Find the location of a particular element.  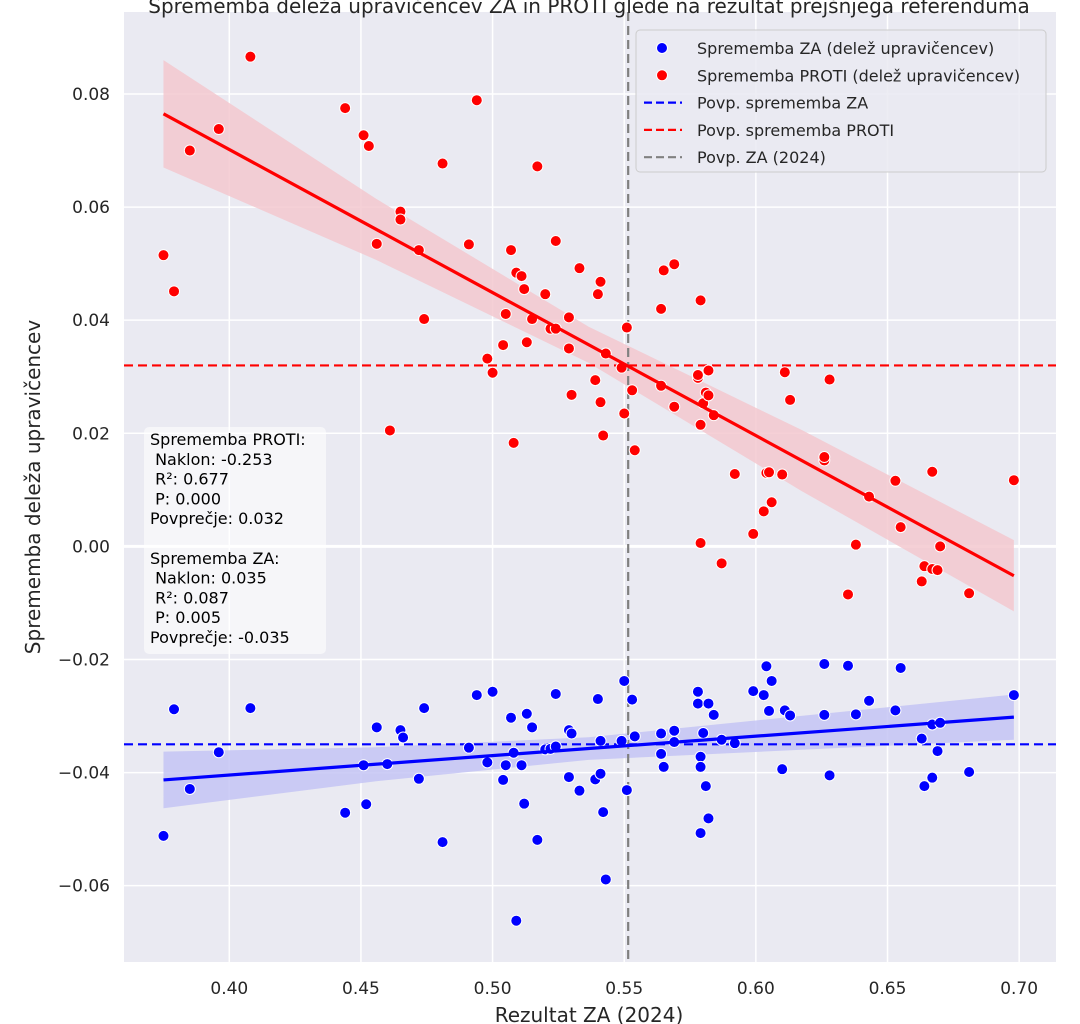

stats-line: R²: 0.677 is located at coordinates (189, 479).